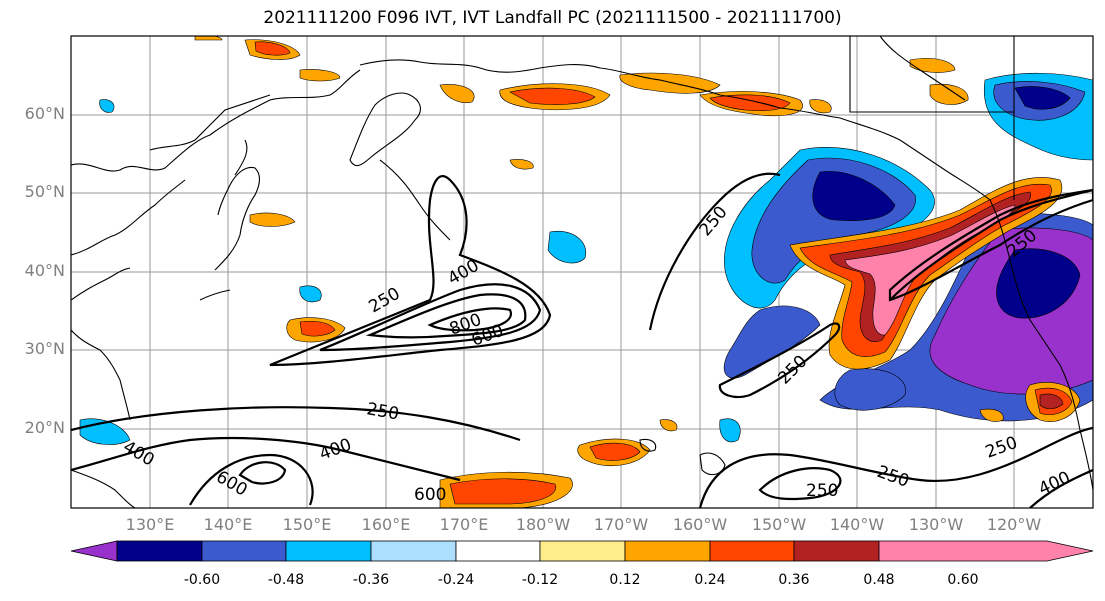 The height and width of the screenshot is (601, 1105). Describe the element at coordinates (44, 113) in the screenshot. I see `lat-label: 60°N` at that location.